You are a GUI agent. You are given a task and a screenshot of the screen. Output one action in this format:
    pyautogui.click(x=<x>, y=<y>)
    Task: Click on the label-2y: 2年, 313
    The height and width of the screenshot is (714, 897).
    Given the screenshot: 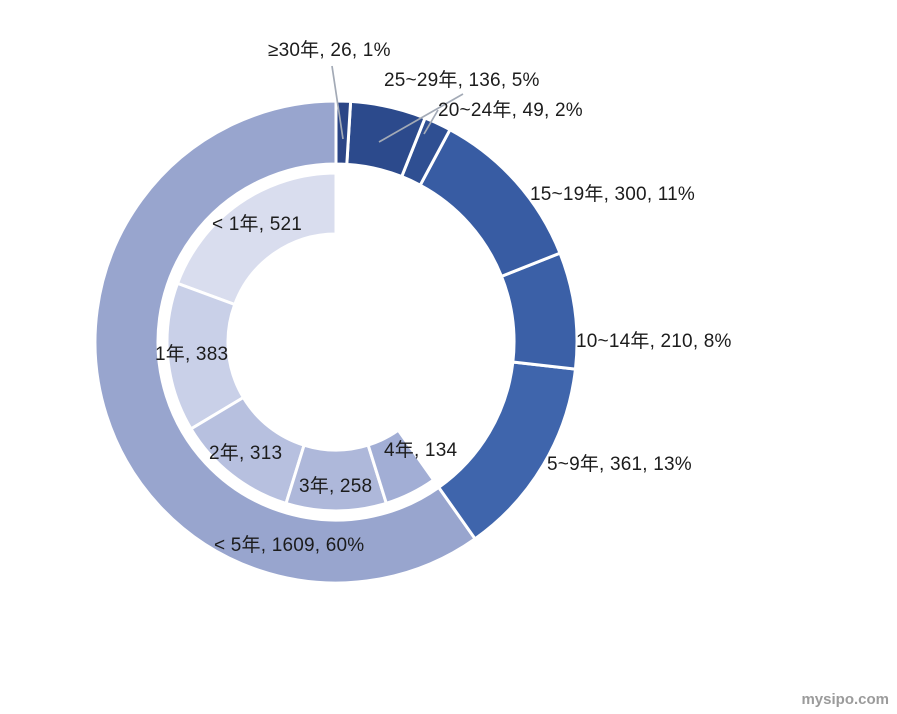 What is the action you would take?
    pyautogui.click(x=246, y=453)
    